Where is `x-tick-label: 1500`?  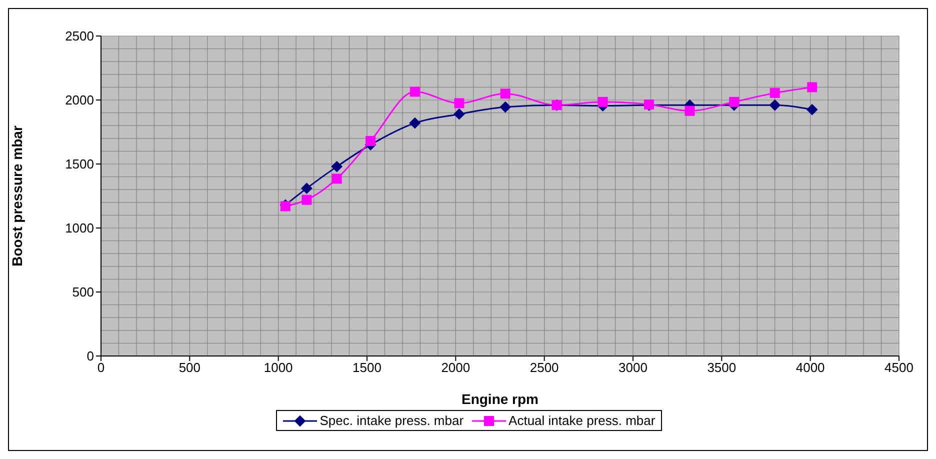
x-tick-label: 1500 is located at coordinates (367, 368).